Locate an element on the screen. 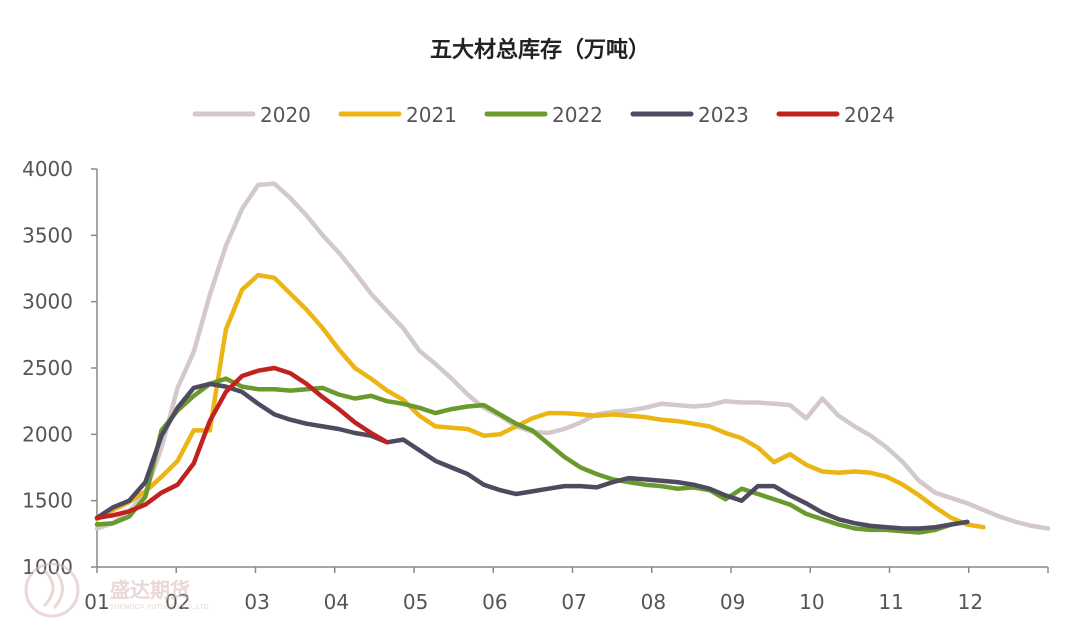 Image resolution: width=1080 pixels, height=632 pixels. y-tick-label: 1500 is located at coordinates (47, 501).